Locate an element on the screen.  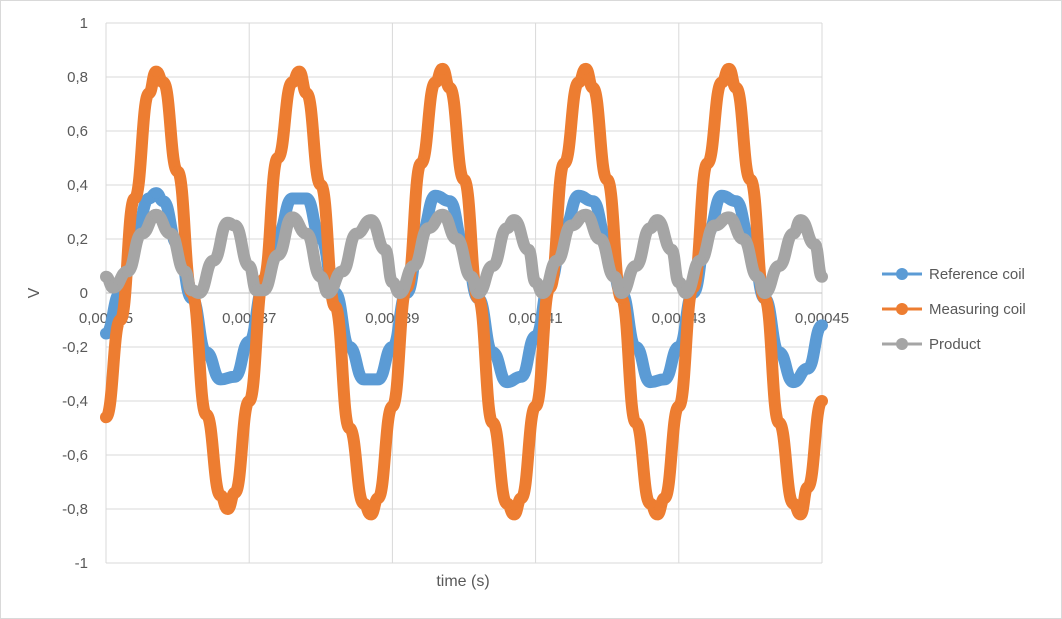
y-tick-label: -1 is located at coordinates (81, 563).